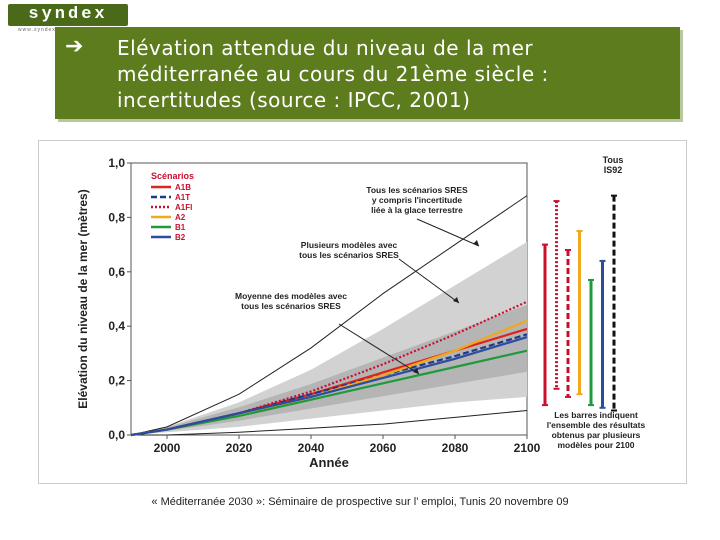 The width and height of the screenshot is (720, 540). What do you see at coordinates (41, 30) in the screenshot?
I see `logo-subtext: www.syndex.fr` at bounding box center [41, 30].